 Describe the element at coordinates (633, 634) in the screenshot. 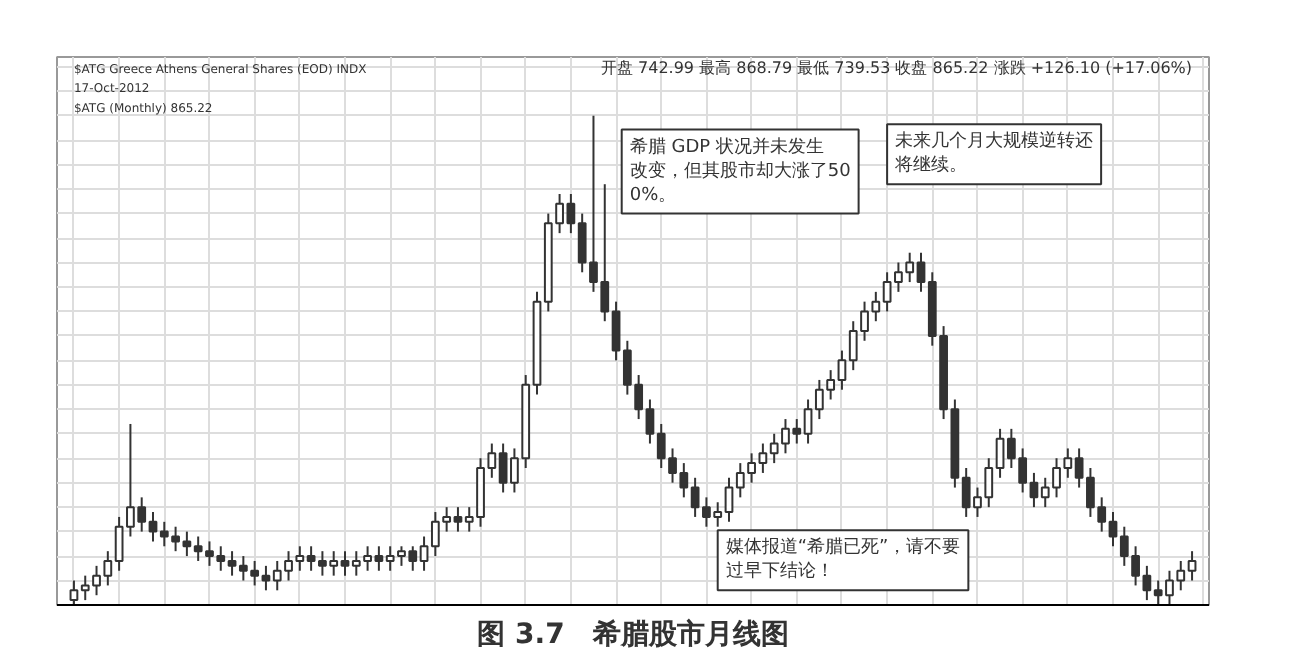

I see `text: 图 3.7 希腊股市月线图` at that location.